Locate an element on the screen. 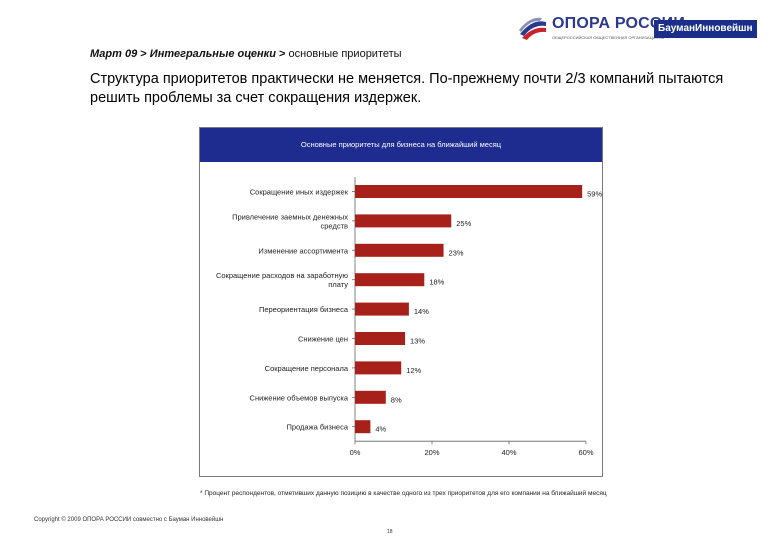  value-label-9: 4% is located at coordinates (380, 429).